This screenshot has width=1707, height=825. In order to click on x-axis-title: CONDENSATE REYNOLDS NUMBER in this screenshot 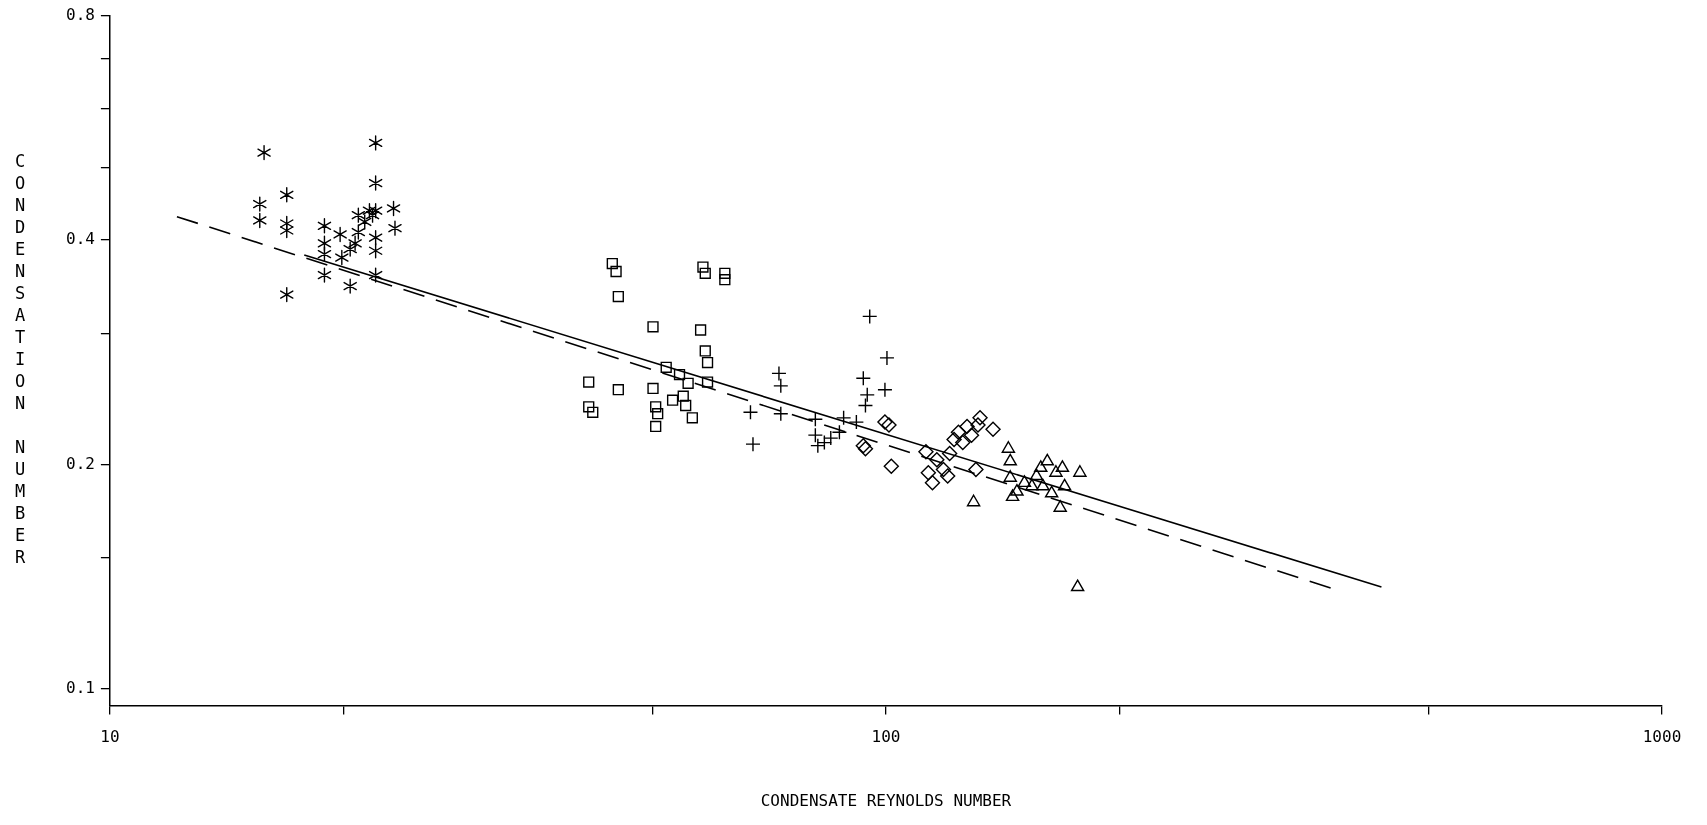, I will do `click(886, 800)`.